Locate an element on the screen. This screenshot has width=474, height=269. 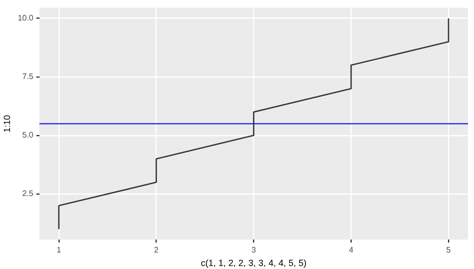
x-tick-label: 5 is located at coordinates (449, 250).